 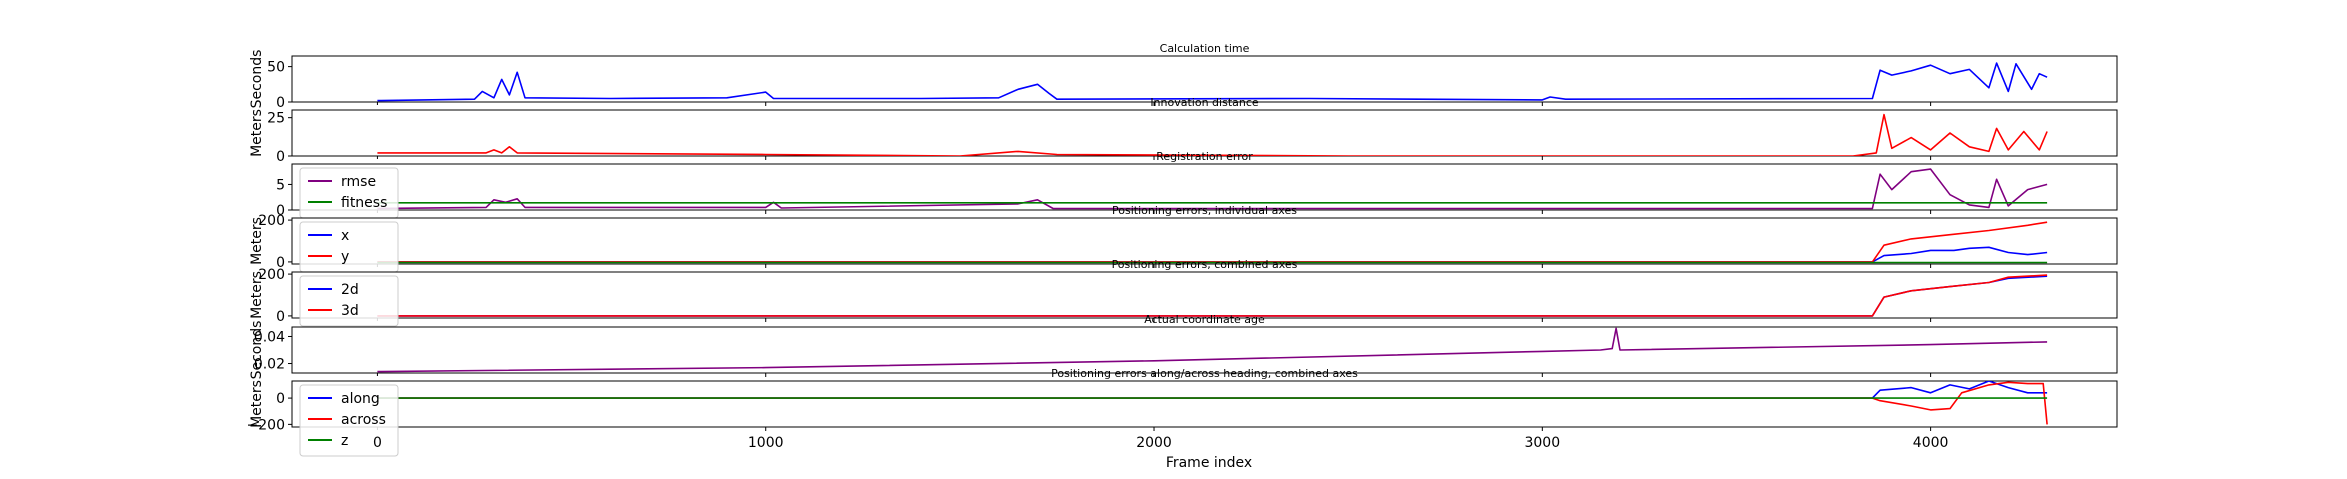 What do you see at coordinates (266, 425) in the screenshot?
I see `y-tick-label: −200` at bounding box center [266, 425].